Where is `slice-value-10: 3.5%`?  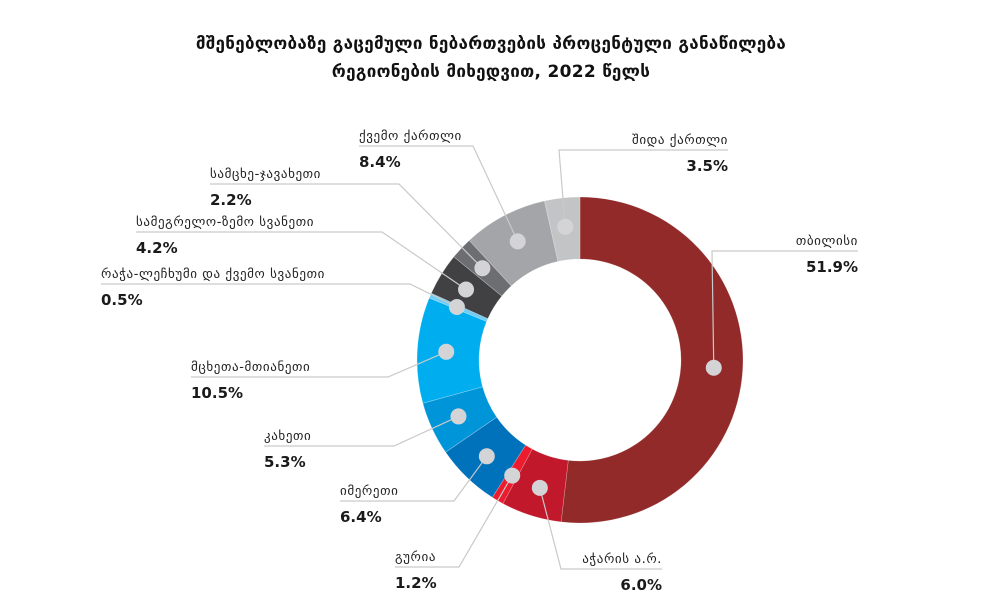 slice-value-10: 3.5% is located at coordinates (707, 166).